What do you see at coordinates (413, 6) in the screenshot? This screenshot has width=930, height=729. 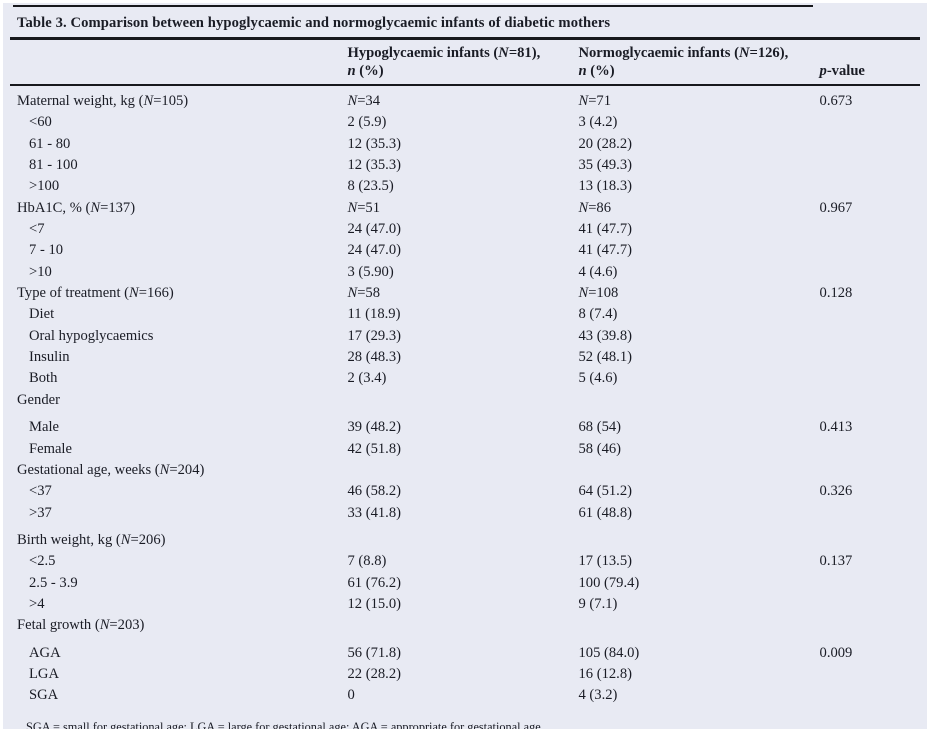 I see `top-rule` at bounding box center [413, 6].